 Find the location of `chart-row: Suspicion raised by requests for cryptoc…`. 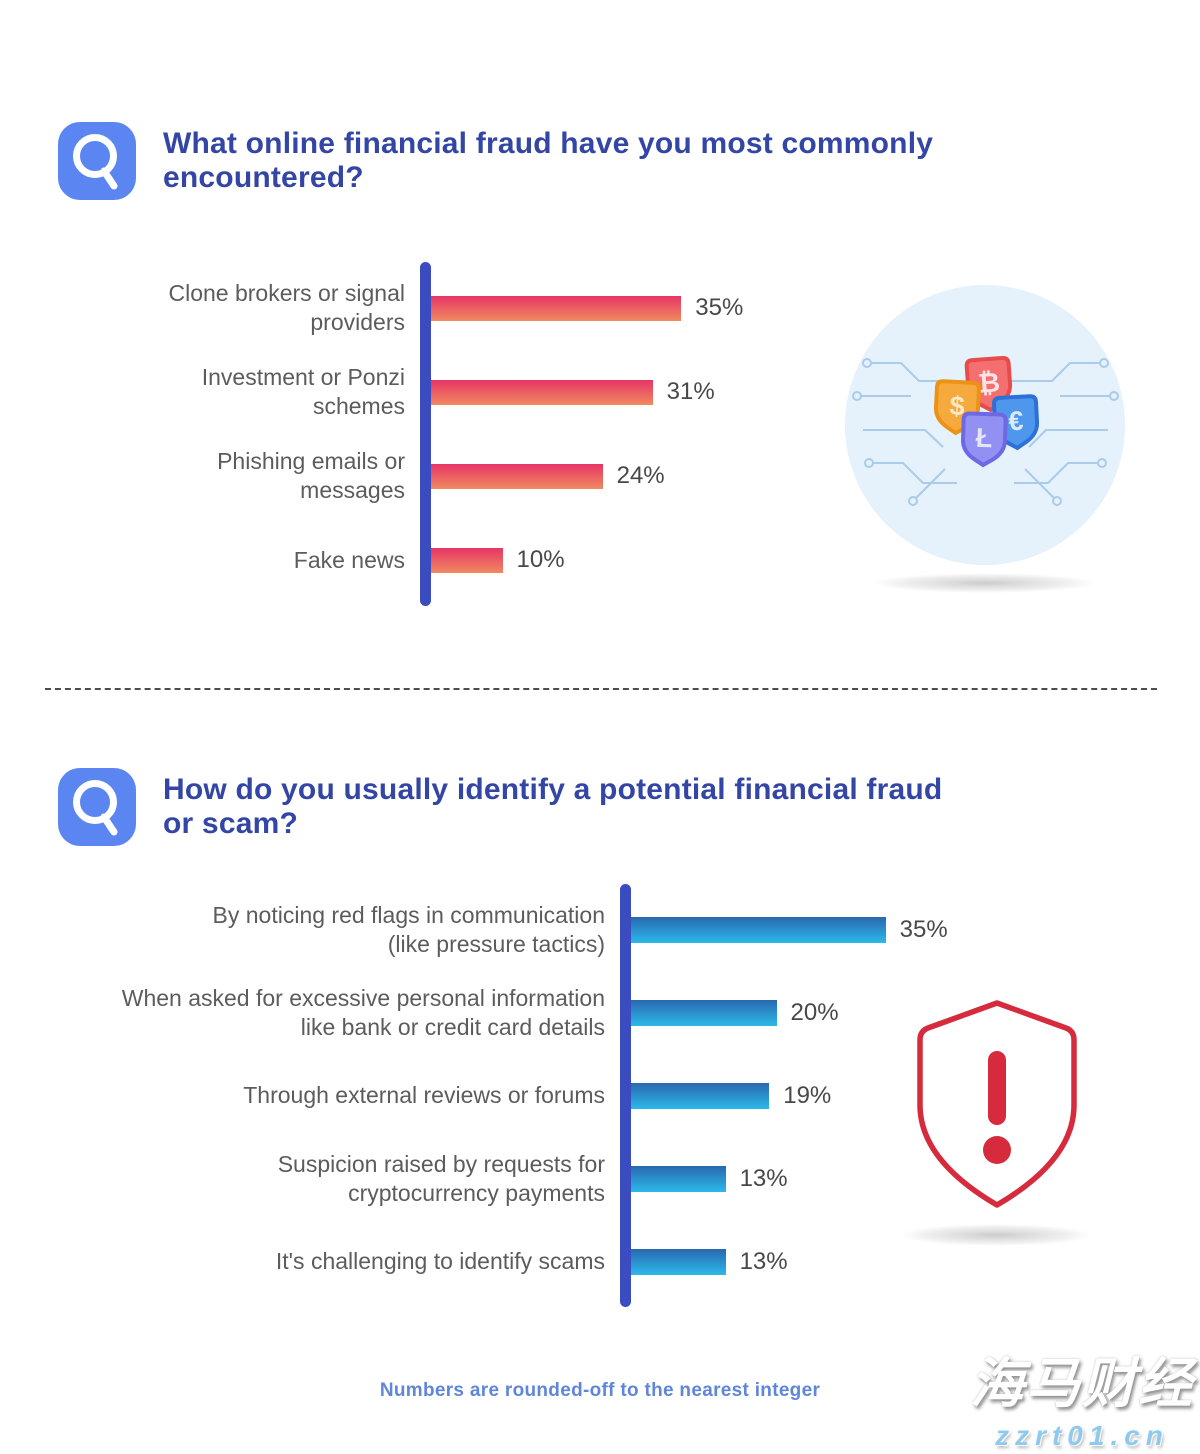

chart-row: Suspicion raised by requests for cryptoc… is located at coordinates (510, 1178).